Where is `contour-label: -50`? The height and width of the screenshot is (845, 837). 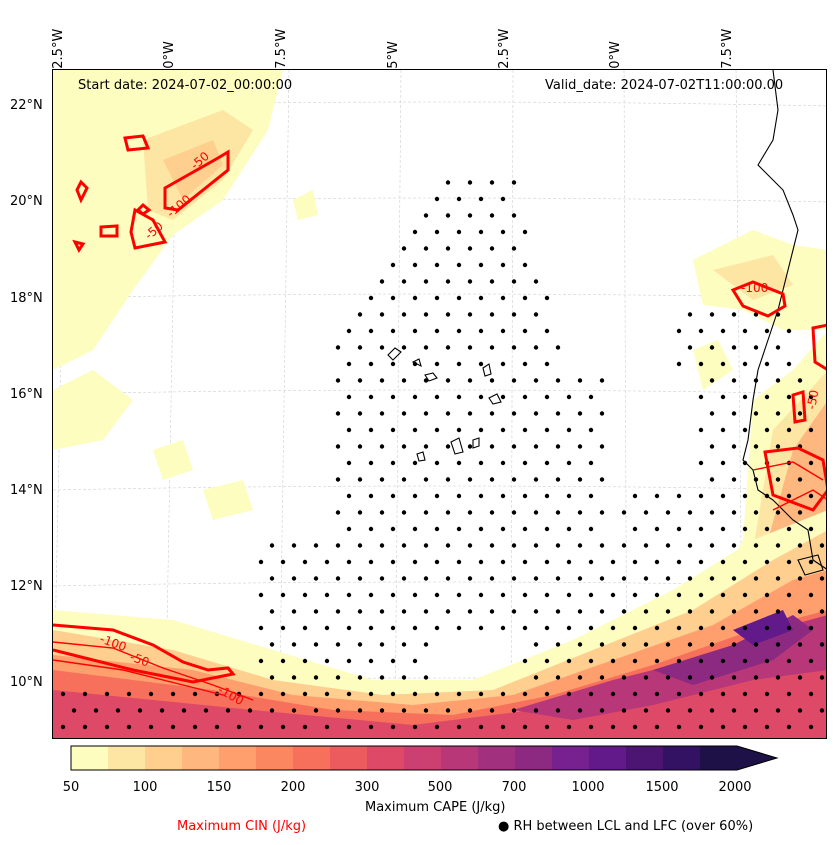 contour-label: -50 is located at coordinates (812, 400).